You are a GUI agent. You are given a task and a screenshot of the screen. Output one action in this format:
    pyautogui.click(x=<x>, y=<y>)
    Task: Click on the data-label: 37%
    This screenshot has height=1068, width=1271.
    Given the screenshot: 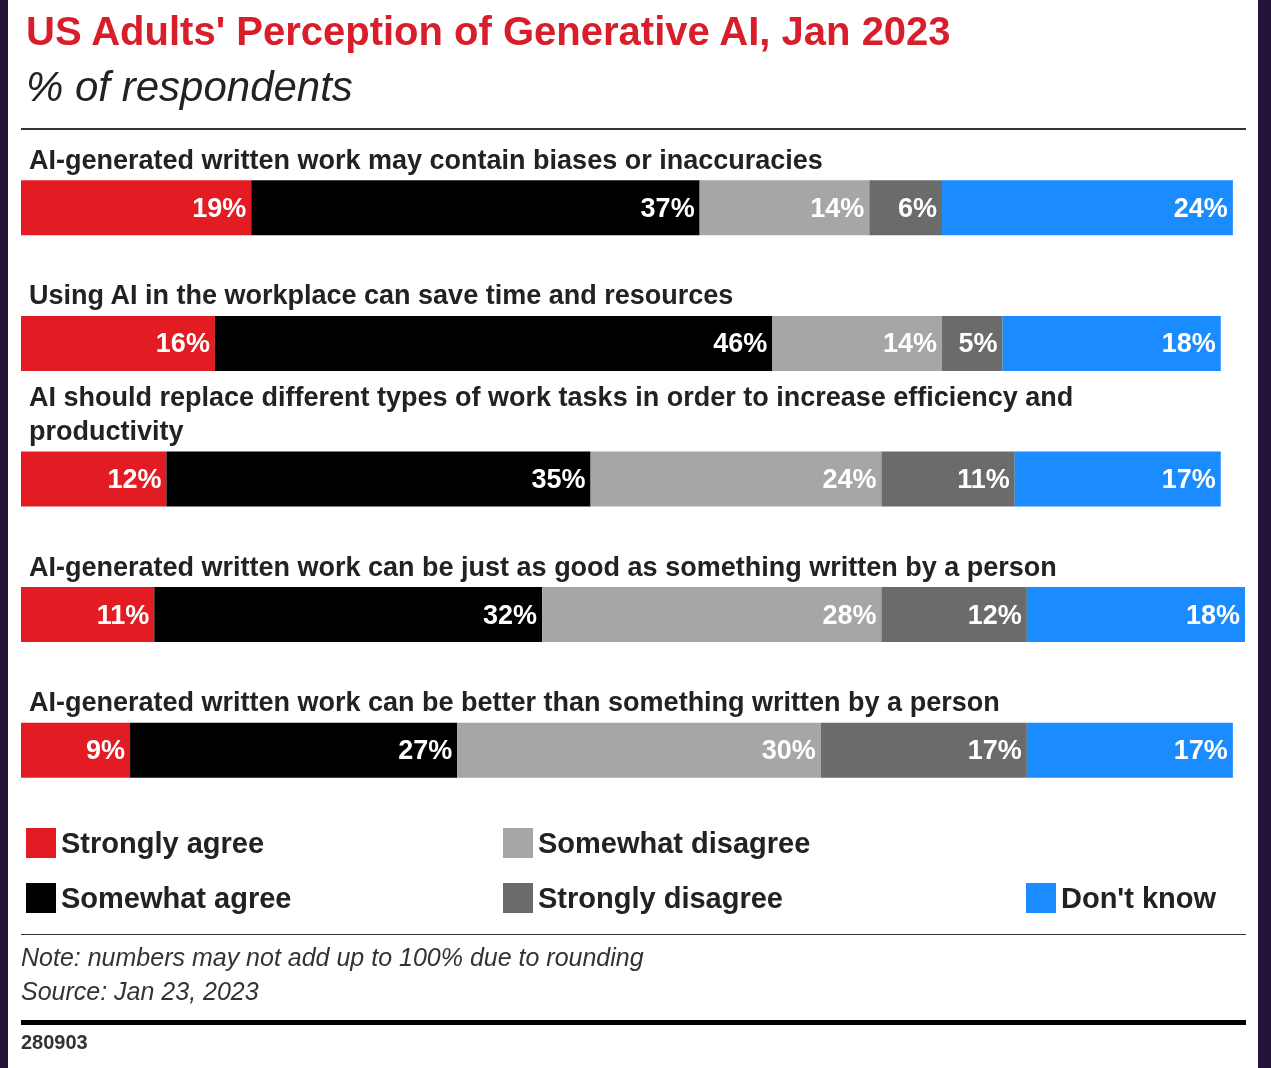 What is the action you would take?
    pyautogui.click(x=667, y=207)
    